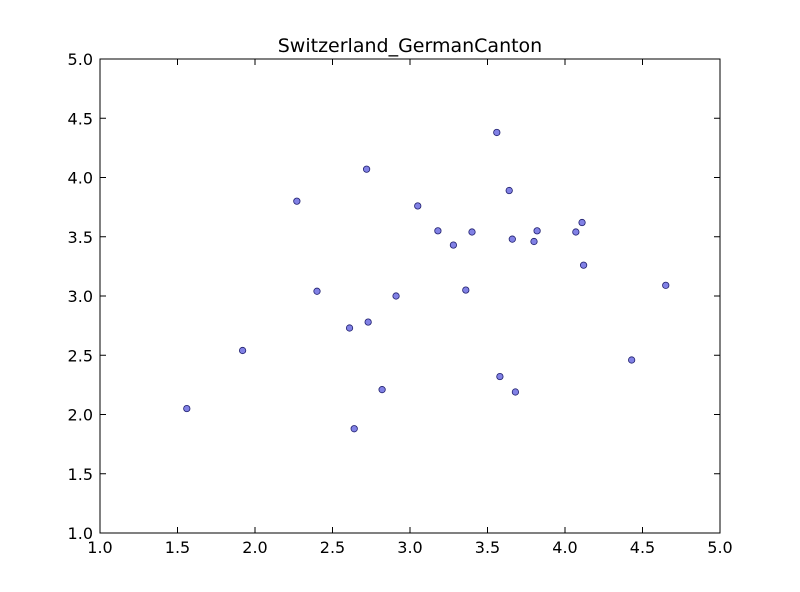 This screenshot has width=800, height=592. I want to click on x-tick-label: 1.0, so click(99, 547).